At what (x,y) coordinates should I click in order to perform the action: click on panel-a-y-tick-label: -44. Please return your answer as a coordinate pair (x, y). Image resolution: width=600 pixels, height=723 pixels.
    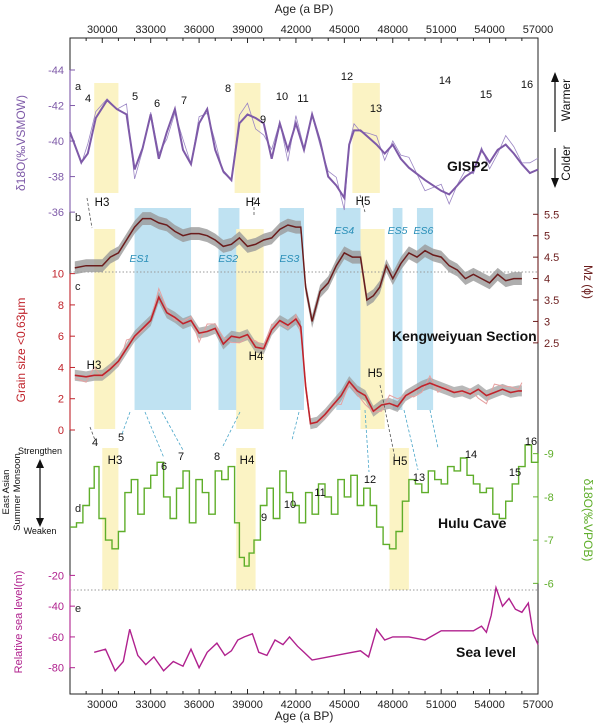
    Looking at the image, I should click on (56, 71).